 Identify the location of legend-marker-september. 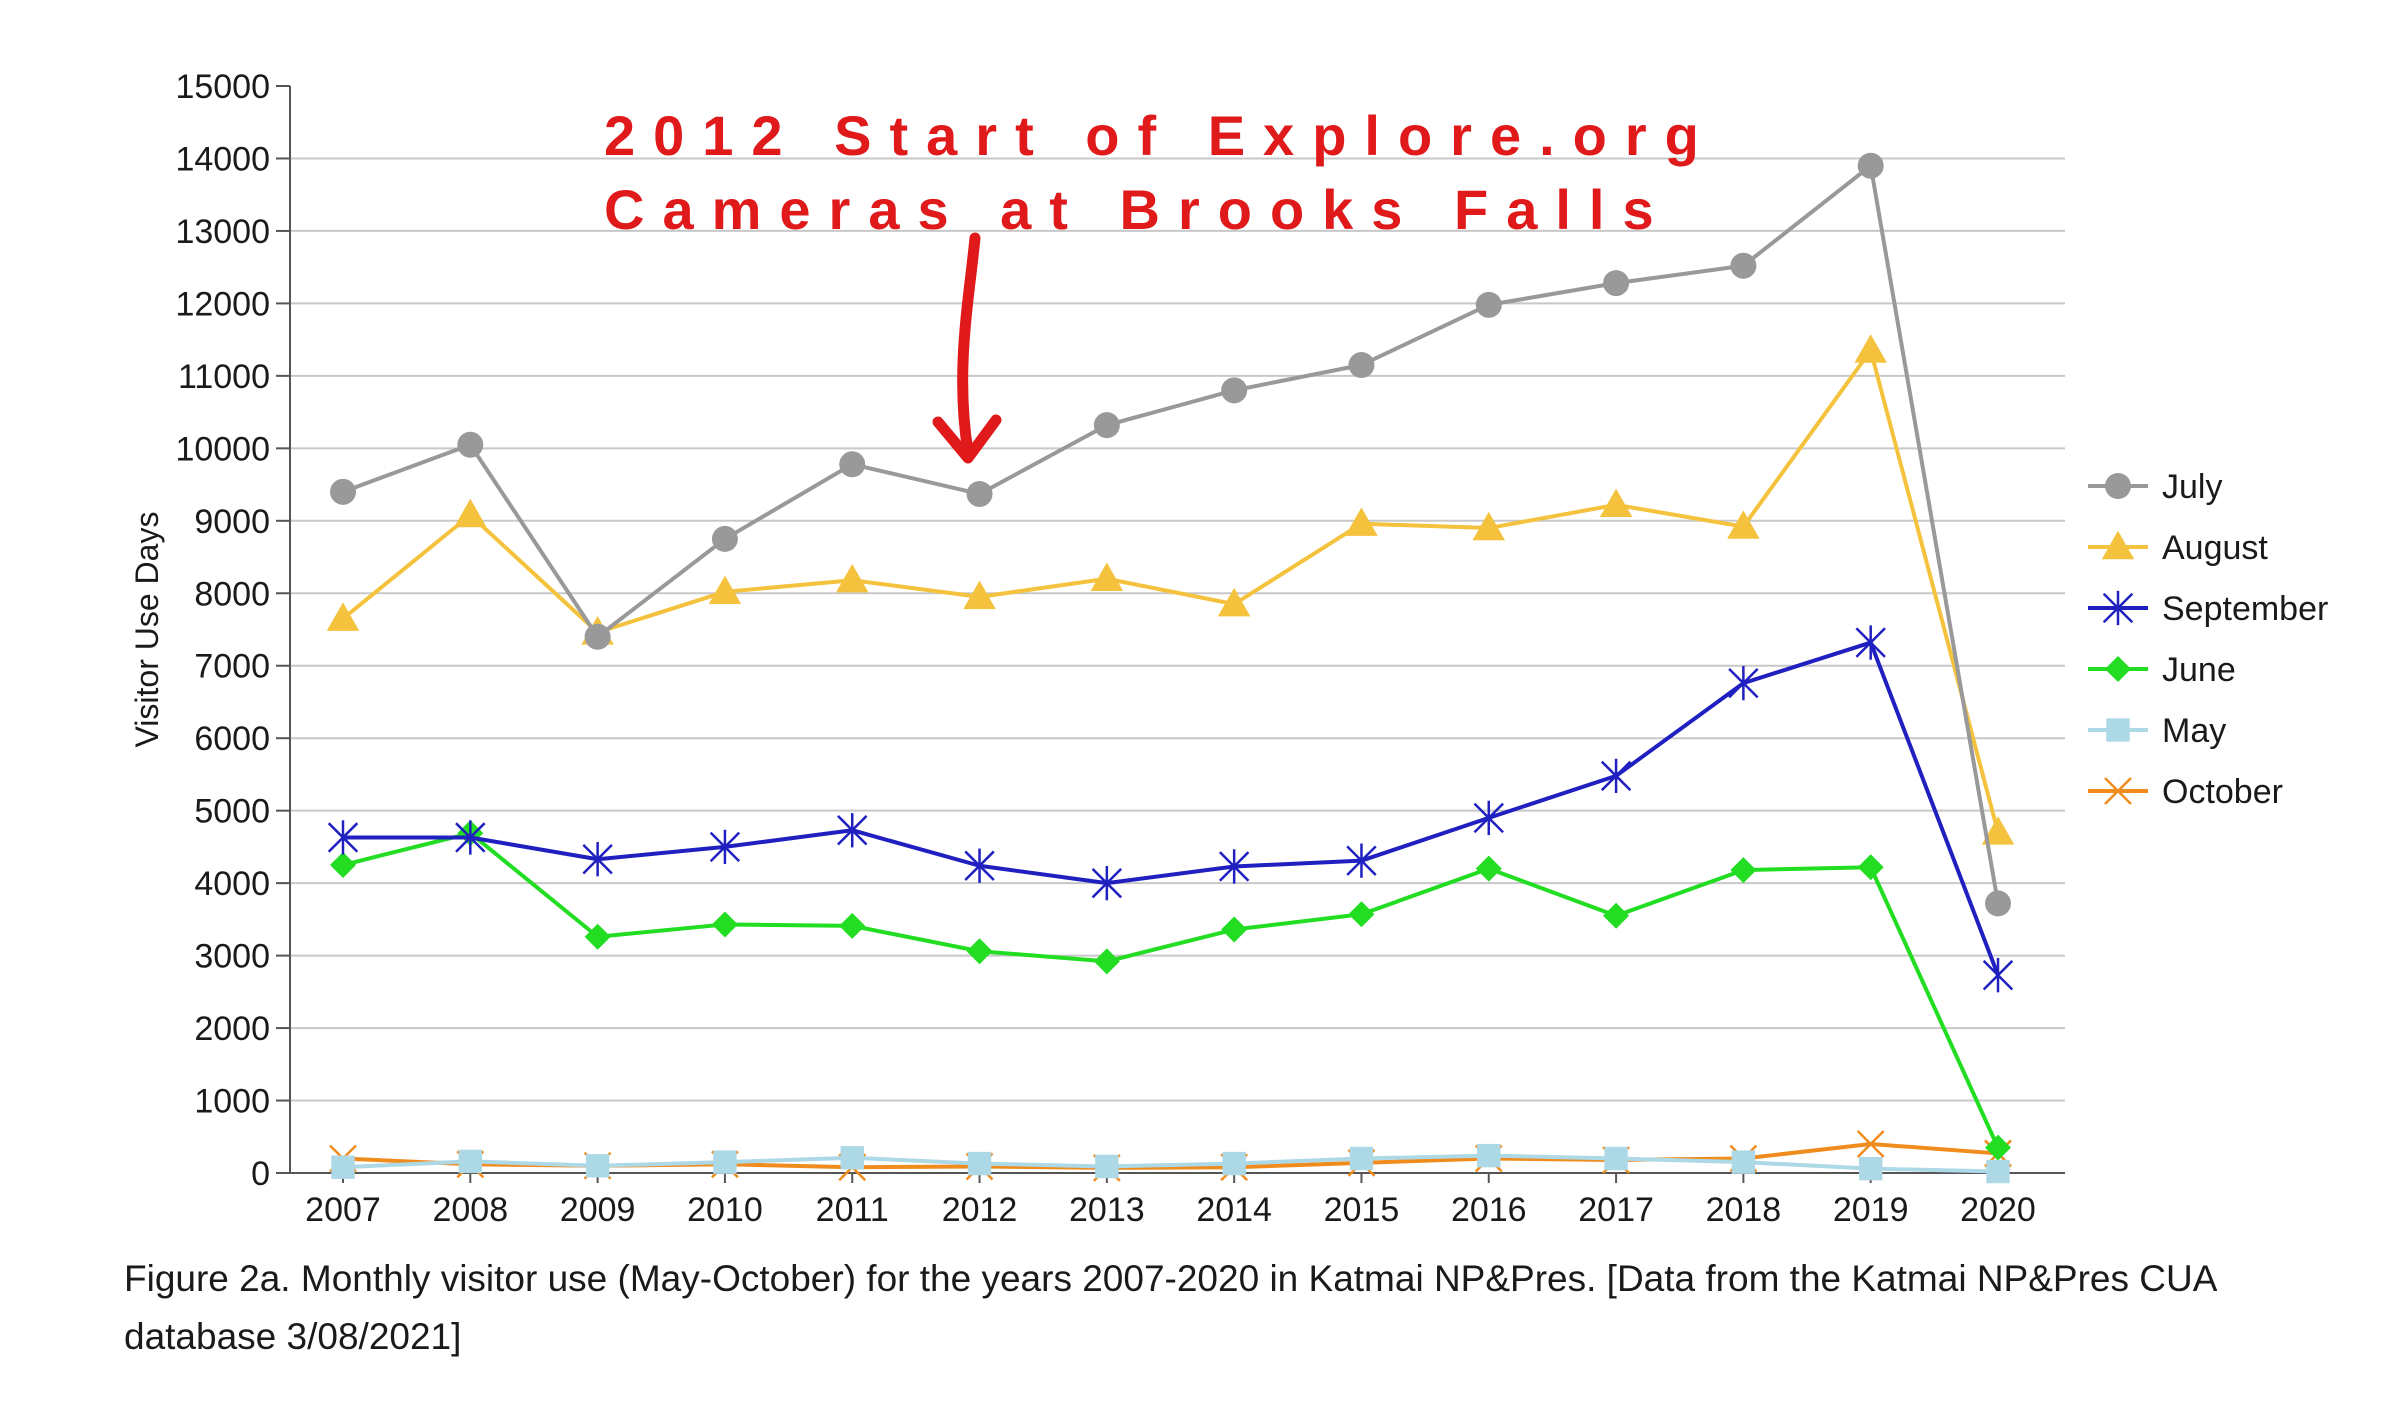
(2118, 608).